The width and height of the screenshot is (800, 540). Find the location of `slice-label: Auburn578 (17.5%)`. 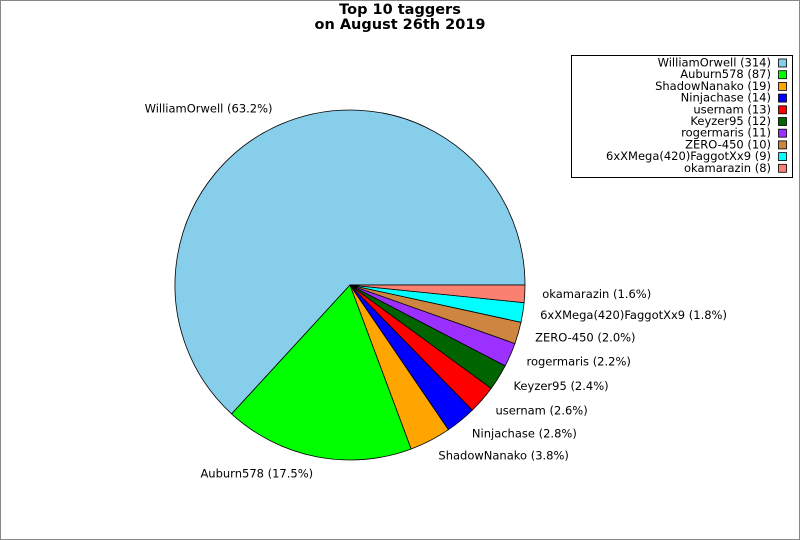

slice-label: Auburn578 (17.5%) is located at coordinates (256, 473).